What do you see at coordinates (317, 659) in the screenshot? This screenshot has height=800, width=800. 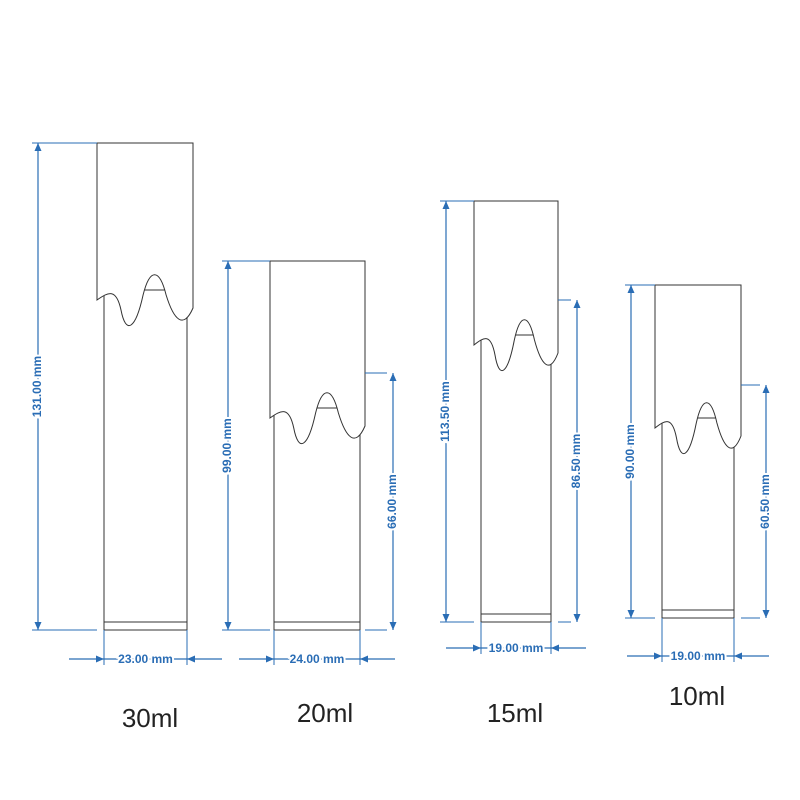 I see `dimension-label: 24.00 mm` at bounding box center [317, 659].